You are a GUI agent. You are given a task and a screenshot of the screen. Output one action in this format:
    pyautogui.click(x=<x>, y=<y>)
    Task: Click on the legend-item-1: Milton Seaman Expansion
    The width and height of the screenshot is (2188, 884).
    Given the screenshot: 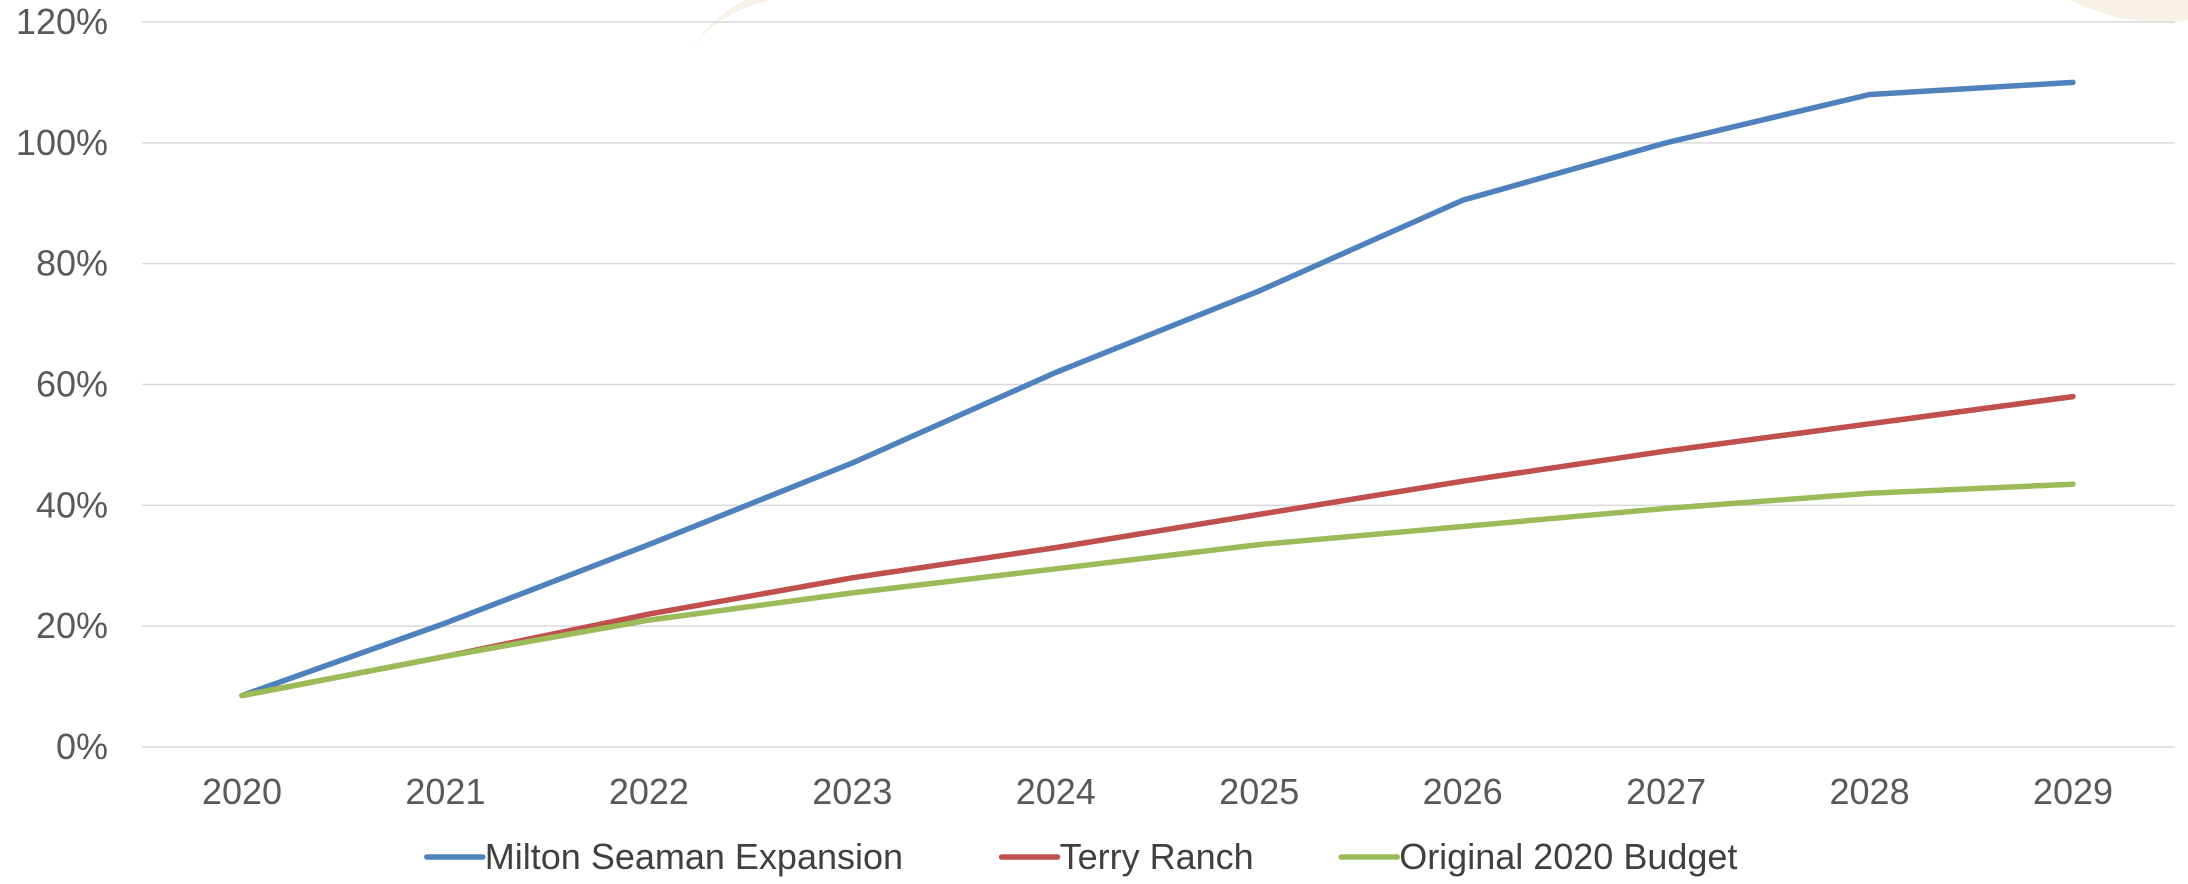 What is the action you would take?
    pyautogui.click(x=663, y=856)
    